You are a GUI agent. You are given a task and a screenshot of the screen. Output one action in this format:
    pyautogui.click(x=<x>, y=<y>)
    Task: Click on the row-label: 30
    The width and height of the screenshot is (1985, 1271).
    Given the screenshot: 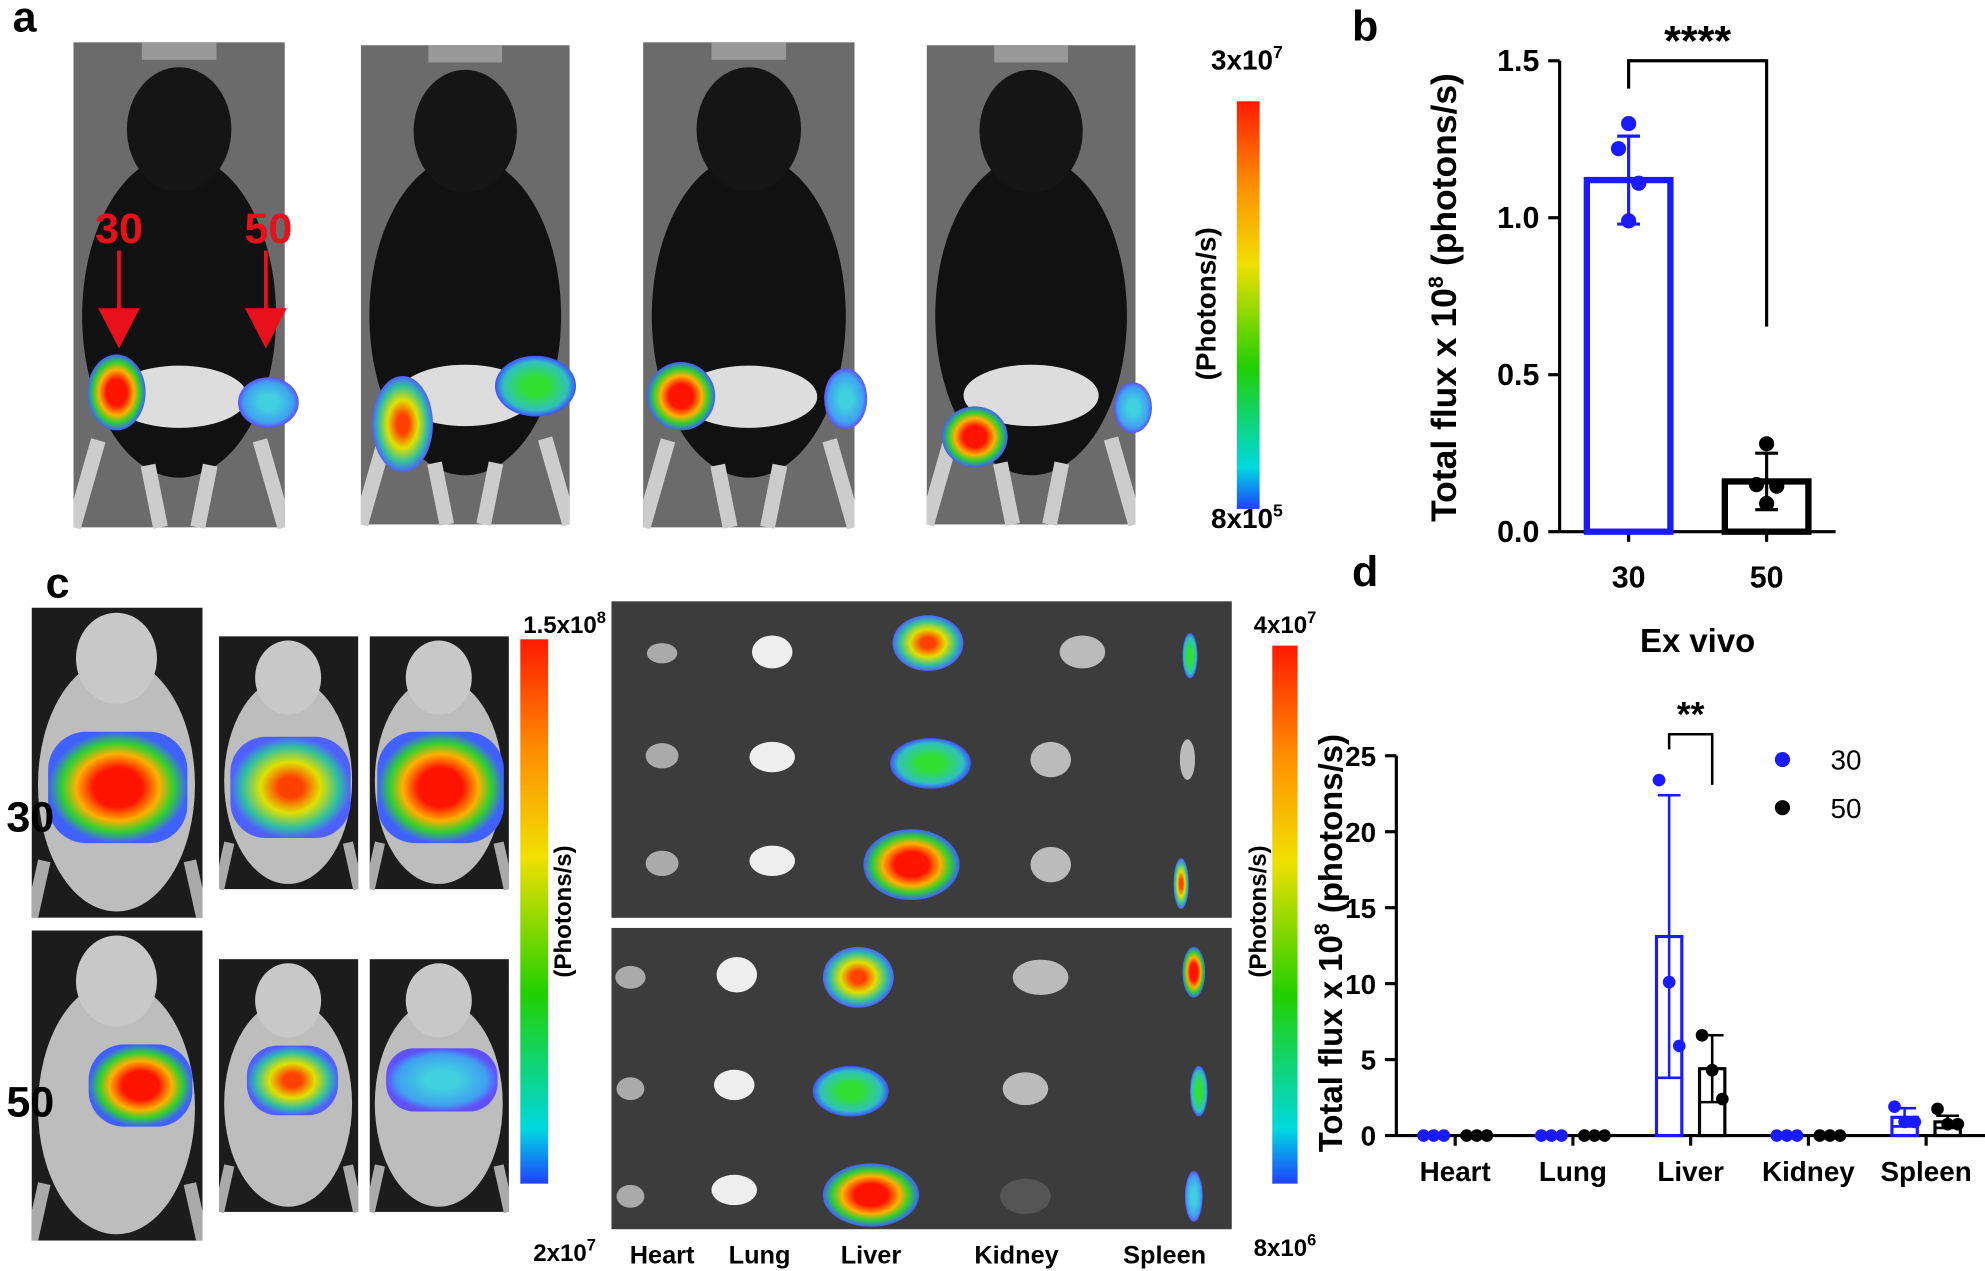 What is the action you would take?
    pyautogui.click(x=30, y=818)
    